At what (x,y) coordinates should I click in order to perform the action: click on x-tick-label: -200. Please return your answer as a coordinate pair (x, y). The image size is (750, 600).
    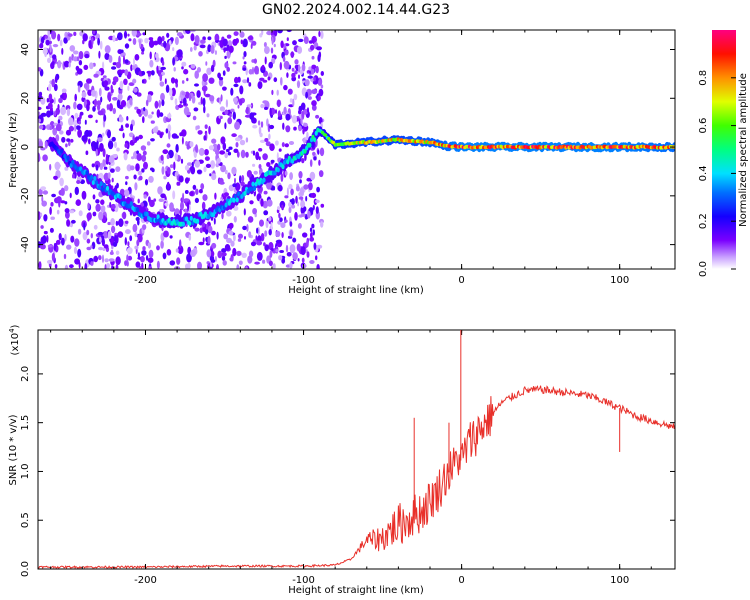
    Looking at the image, I should click on (145, 580).